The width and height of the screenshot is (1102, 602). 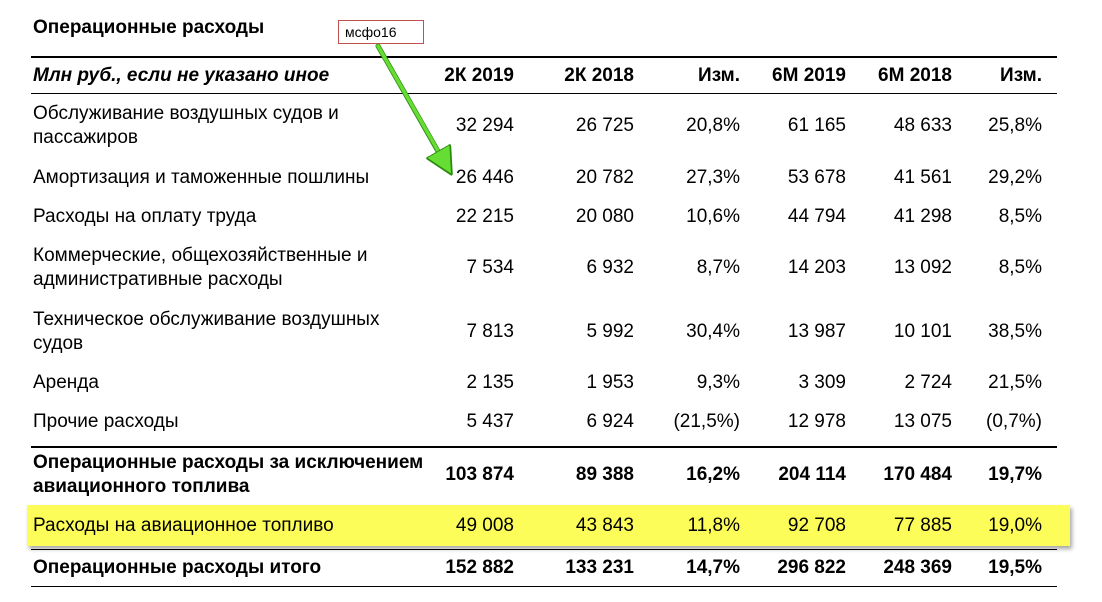 What do you see at coordinates (479, 75) in the screenshot?
I see `header-col-q2-2019: 2К 2019` at bounding box center [479, 75].